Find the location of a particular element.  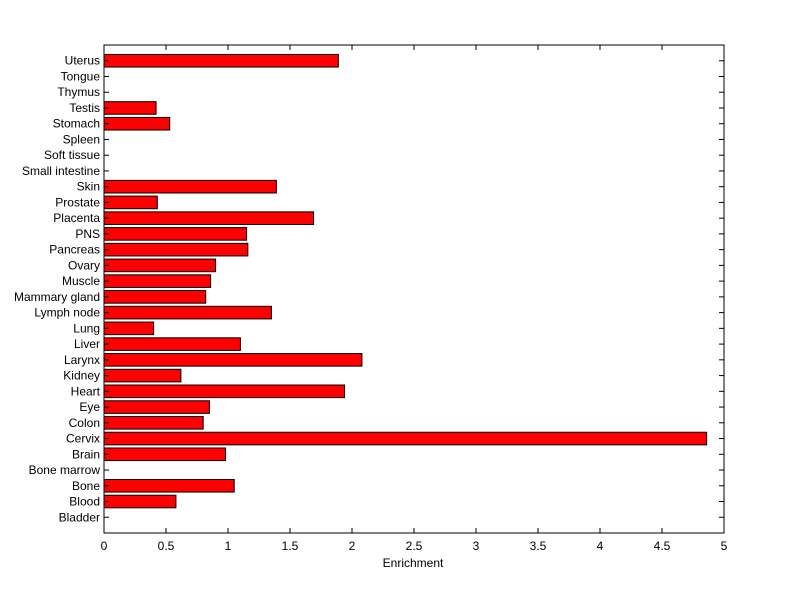

bar-heart is located at coordinates (224, 391).